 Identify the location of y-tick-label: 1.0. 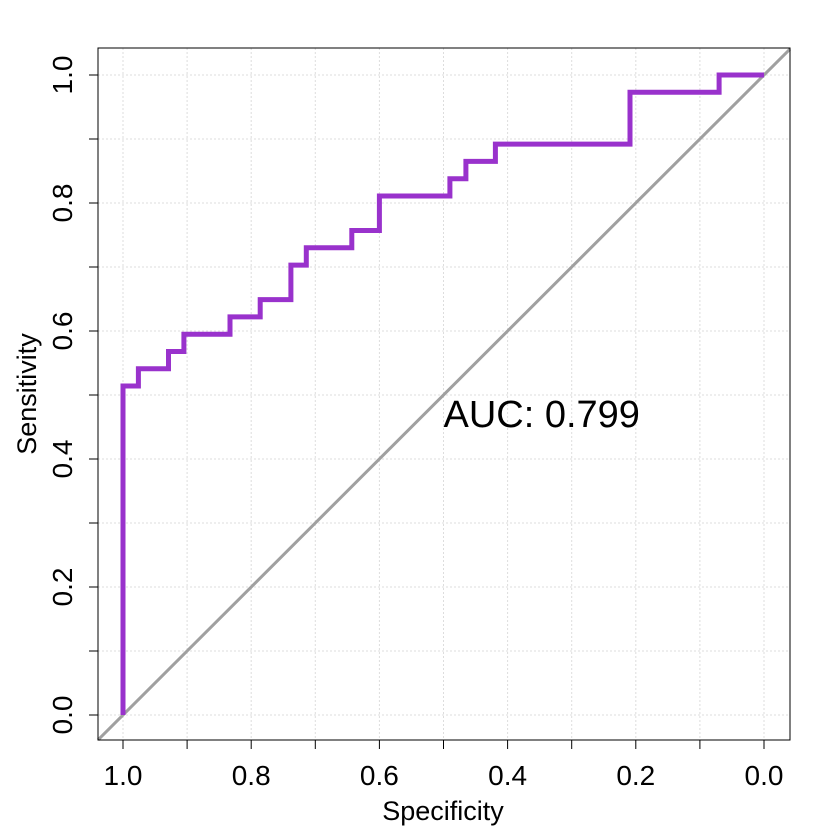
(62, 75).